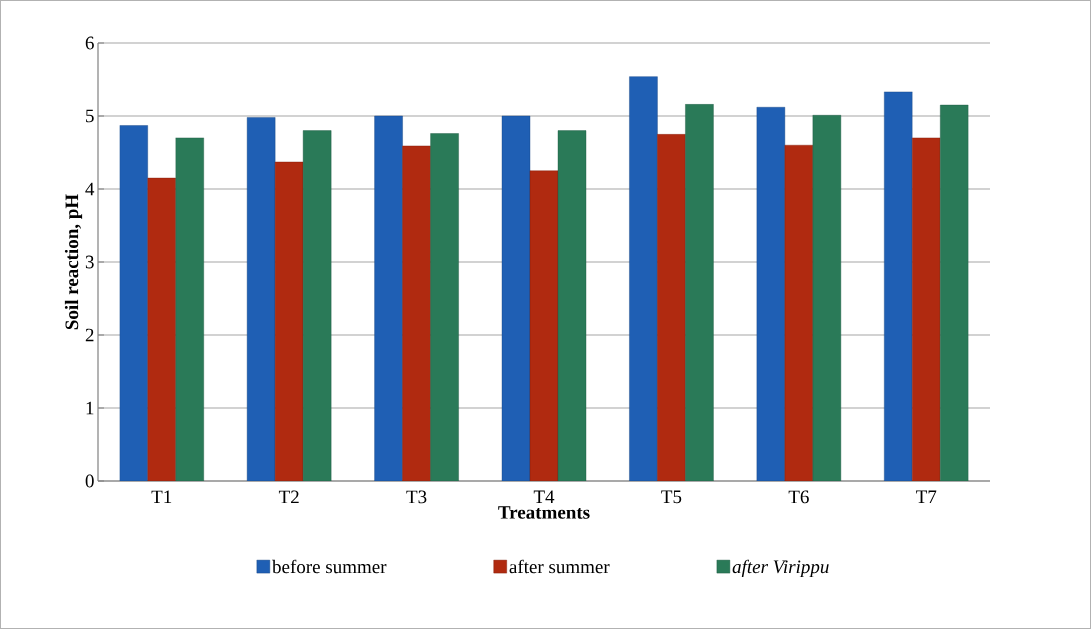 This screenshot has height=629, width=1091. I want to click on y-tick-label: 6, so click(89, 43).